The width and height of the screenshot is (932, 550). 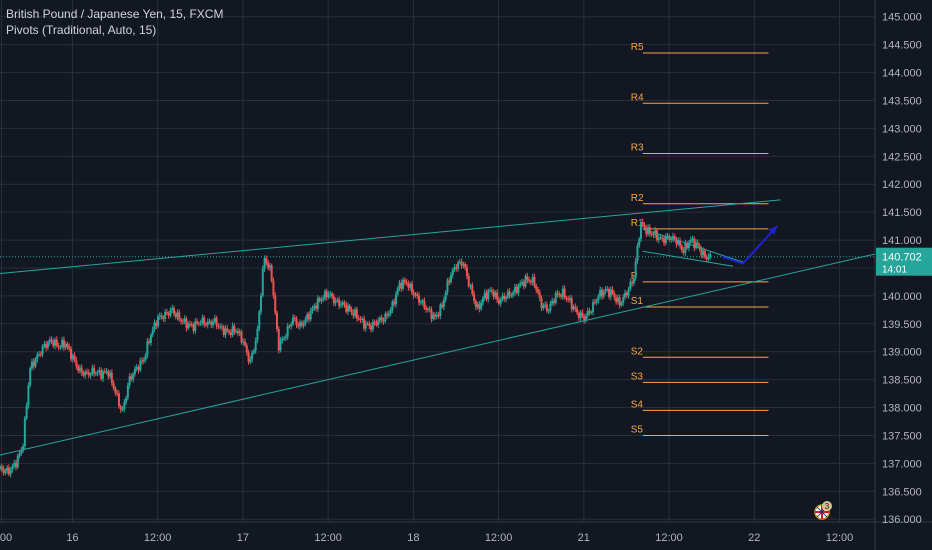 What do you see at coordinates (637, 97) in the screenshot?
I see `pivot-label-r4: R4` at bounding box center [637, 97].